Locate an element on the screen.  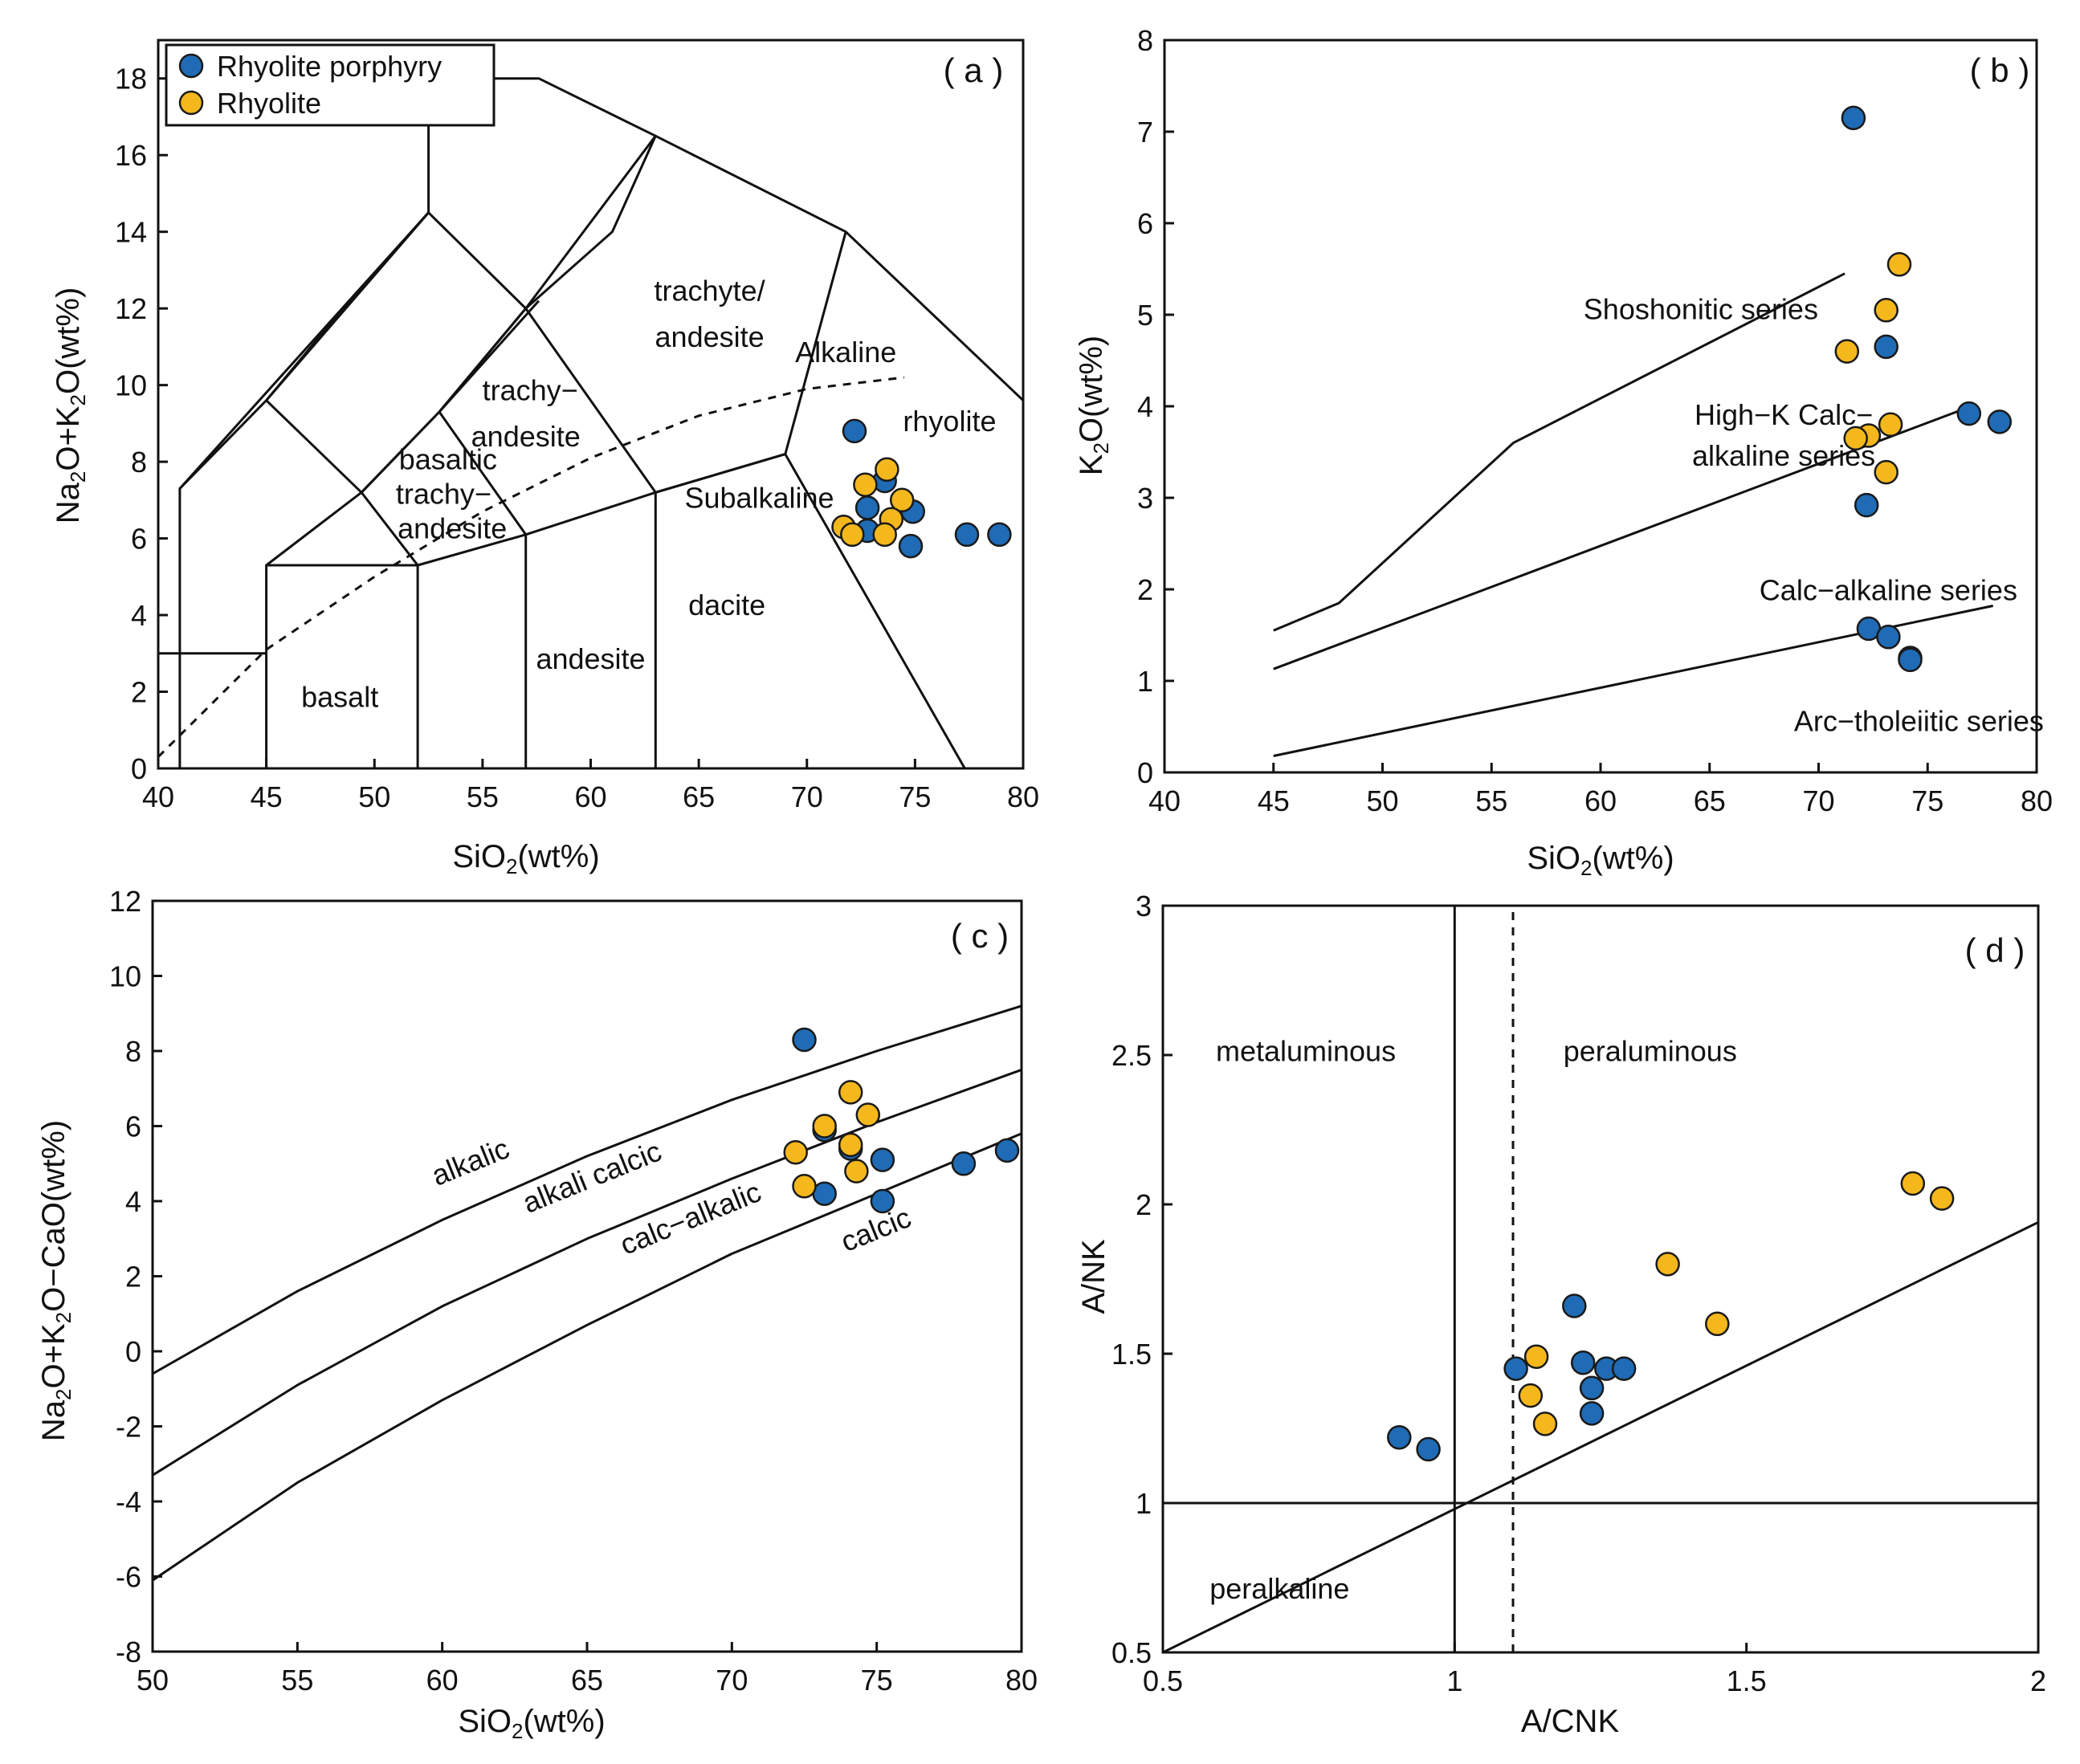
y-tick-label-d-5: 3 is located at coordinates (1144, 906).